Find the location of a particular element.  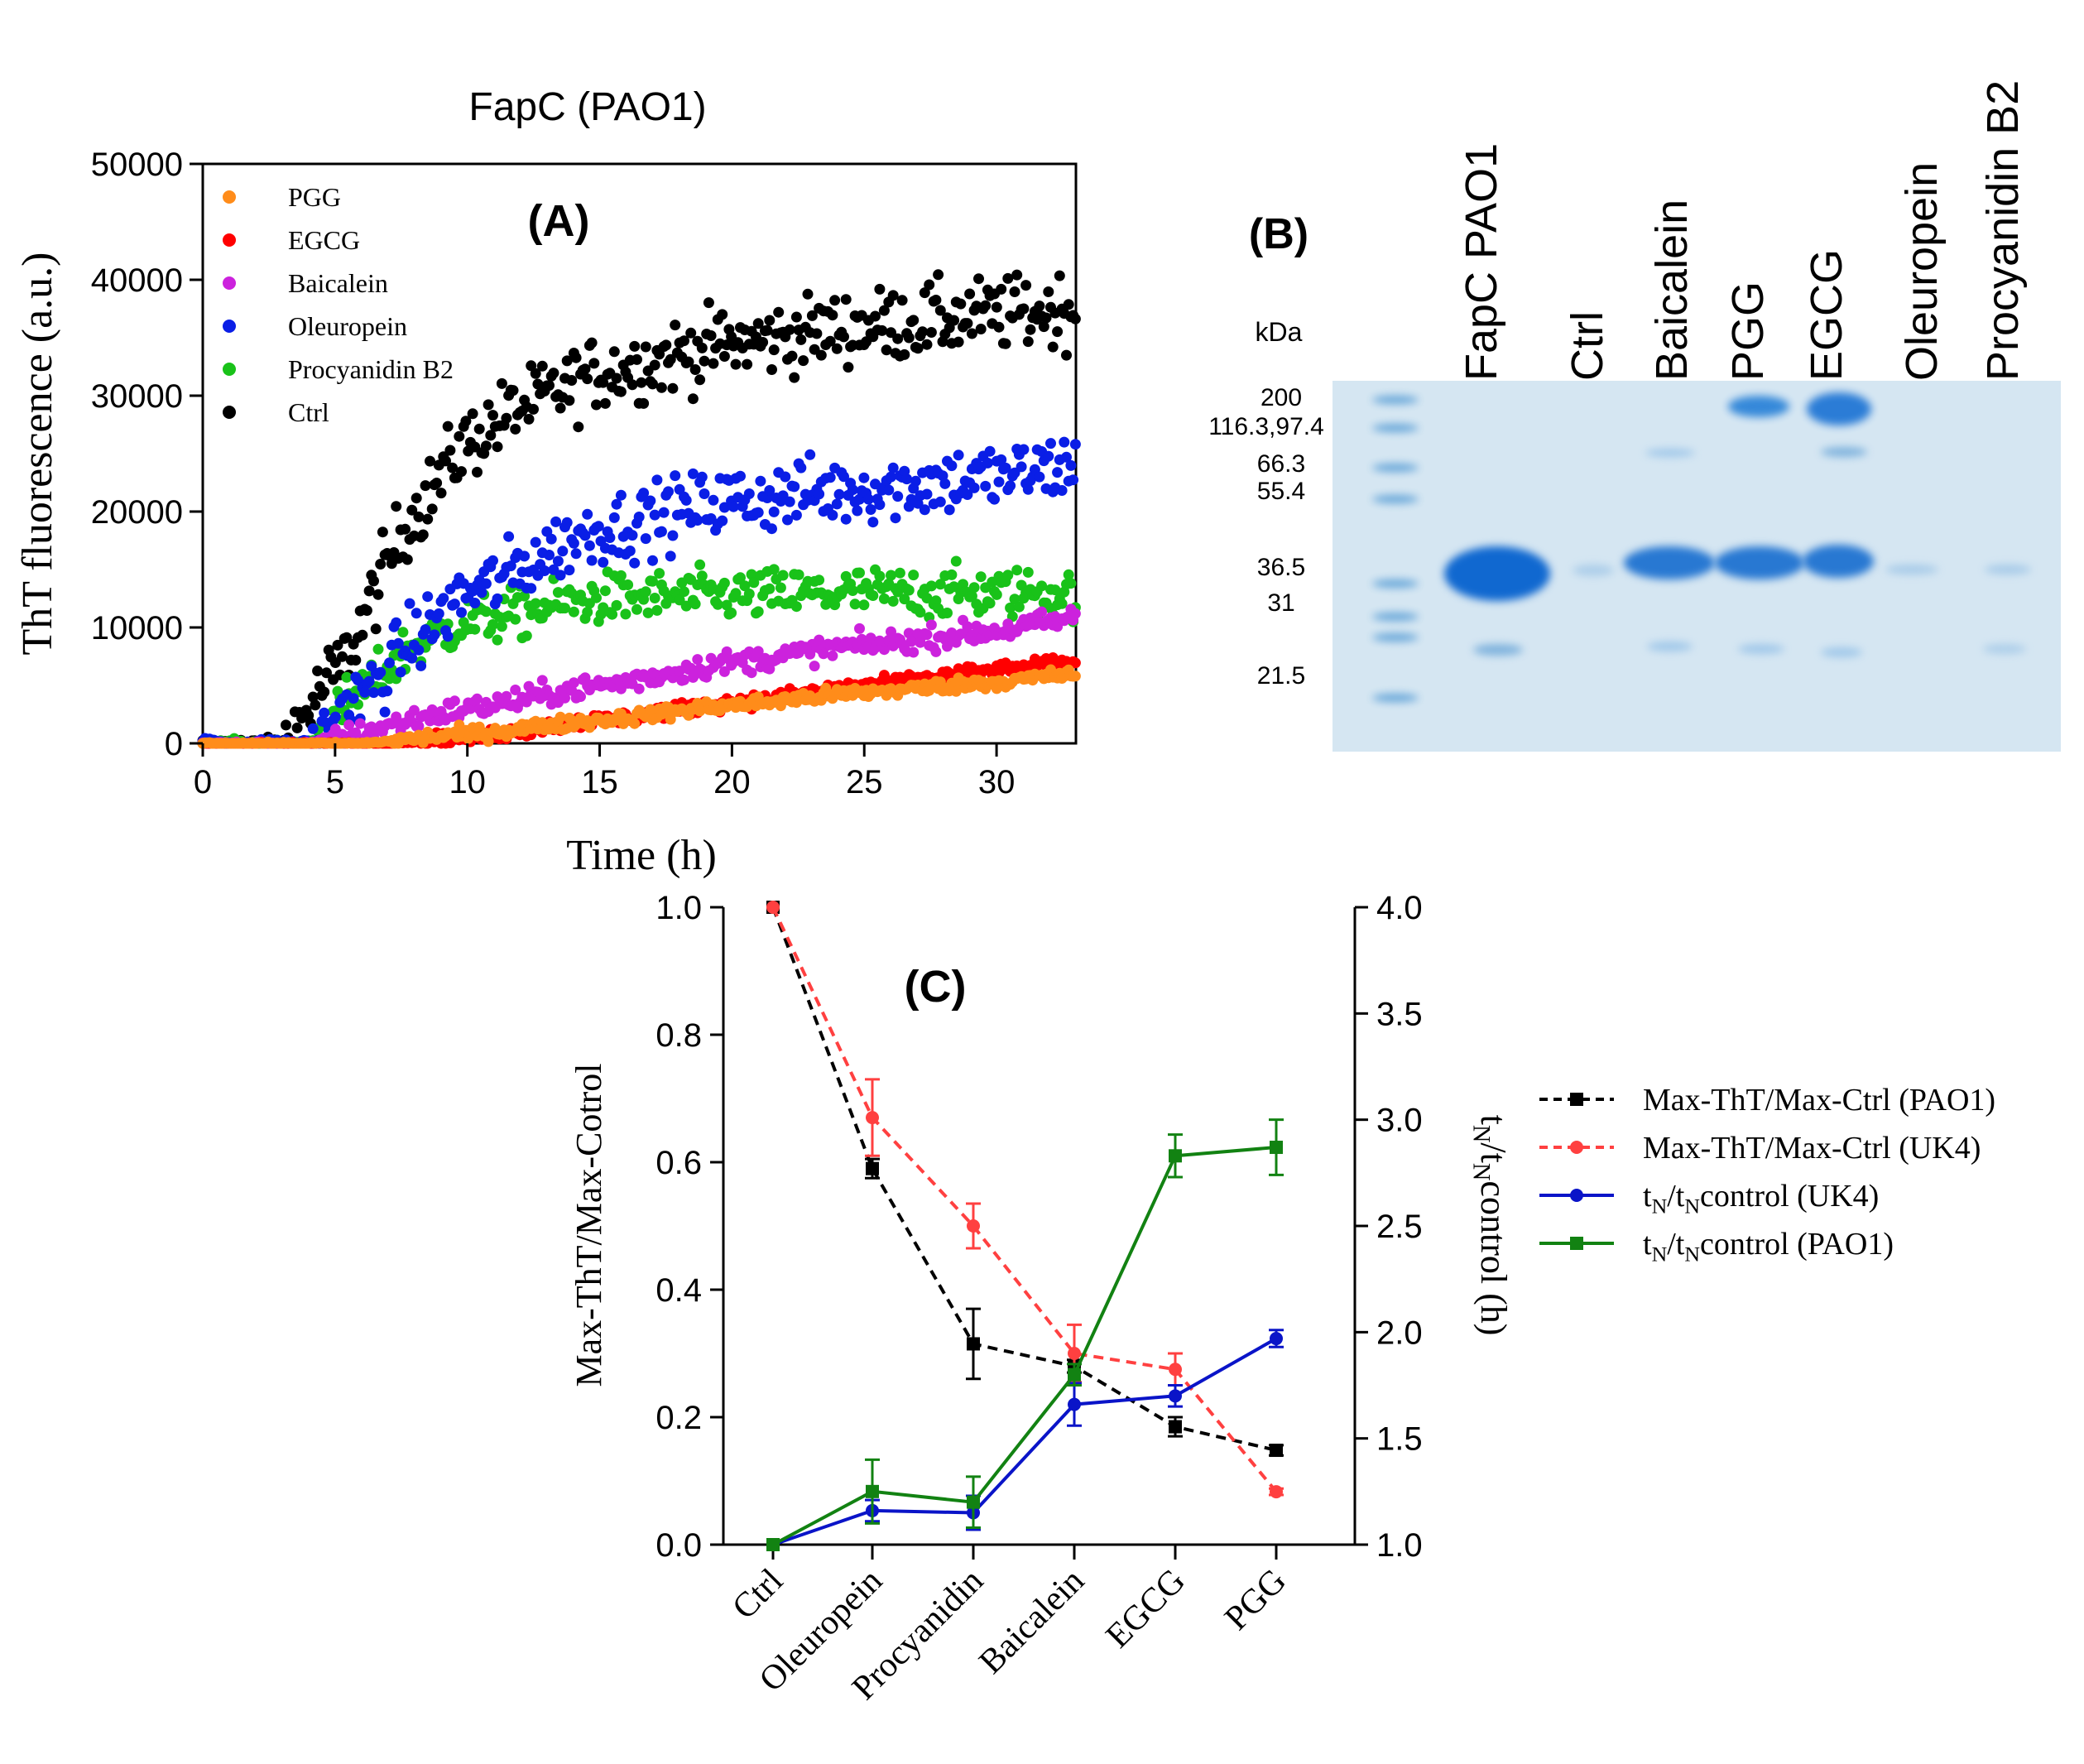

panel-c-right-axis-label: tN/tNcontrol (h) is located at coordinates (1490, 1225).